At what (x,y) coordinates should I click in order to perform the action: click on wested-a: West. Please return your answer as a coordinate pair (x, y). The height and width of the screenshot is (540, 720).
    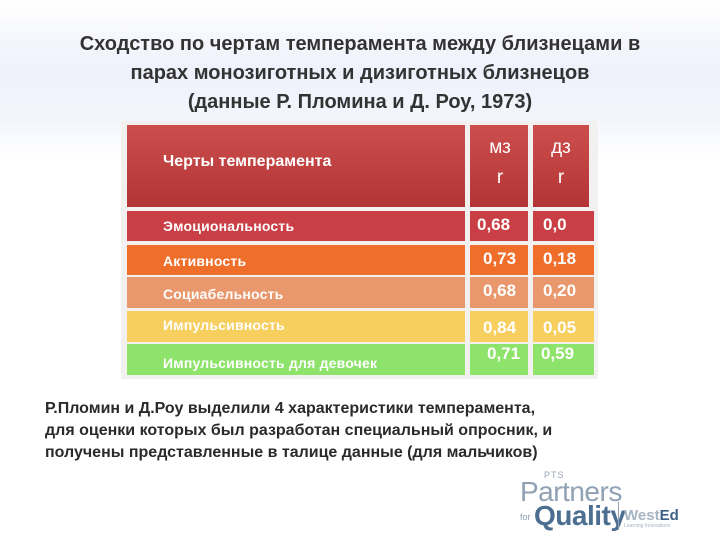
    Looking at the image, I should click on (642, 515).